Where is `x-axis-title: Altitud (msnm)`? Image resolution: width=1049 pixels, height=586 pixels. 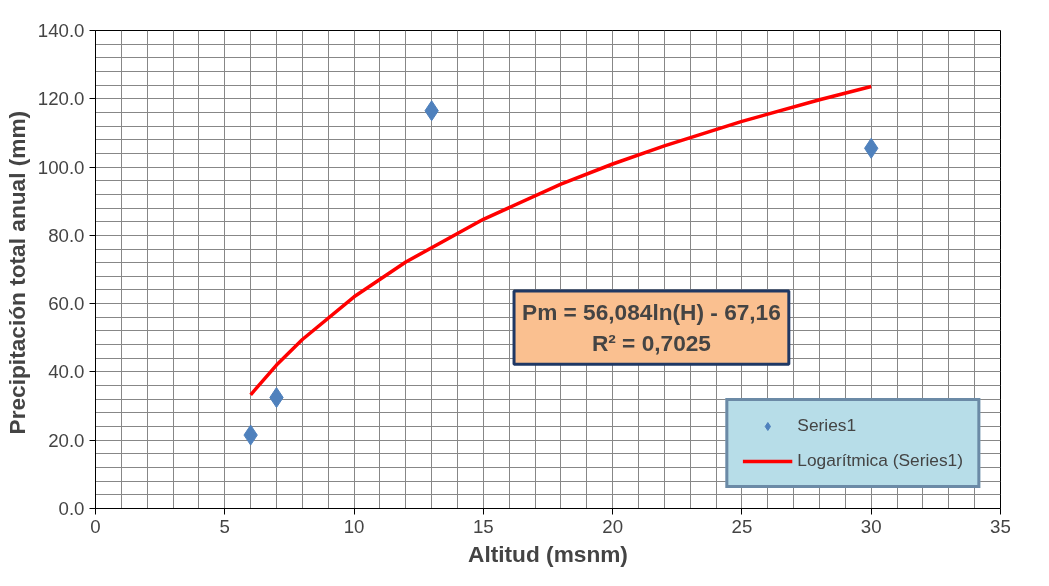
x-axis-title: Altitud (msnm) is located at coordinates (548, 553).